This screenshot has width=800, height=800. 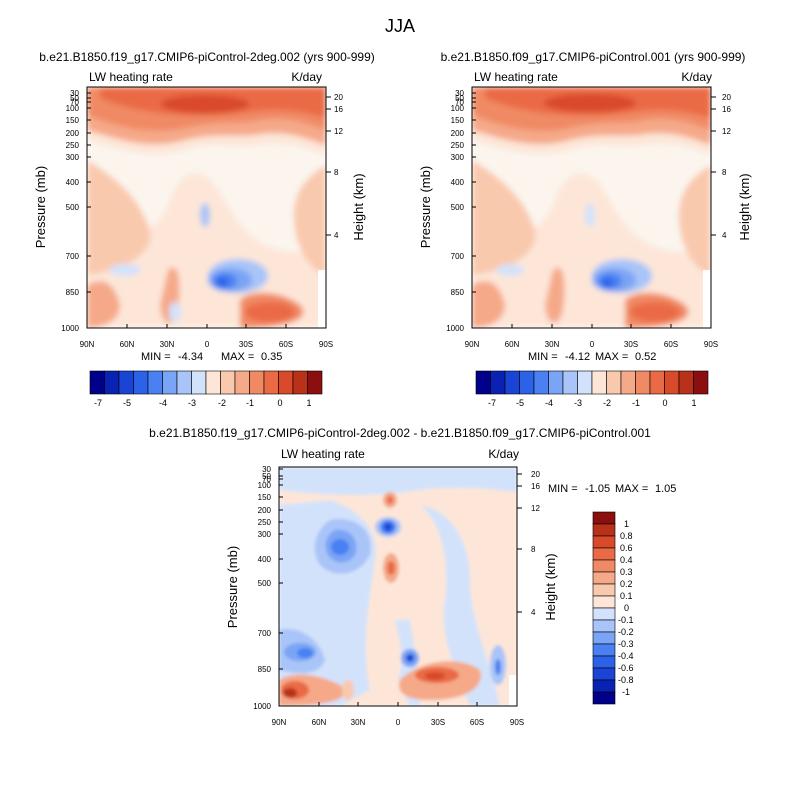 I want to click on colorbar-top-left: -7 -5 -4 -3 -2 -1 0 1, so click(x=206, y=389).